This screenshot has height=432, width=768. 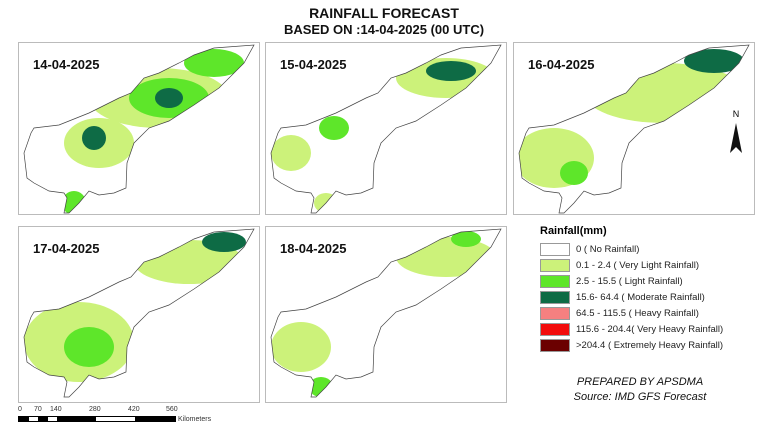 I want to click on forecast-map-panel-4: 17-04-2025, so click(x=139, y=314).